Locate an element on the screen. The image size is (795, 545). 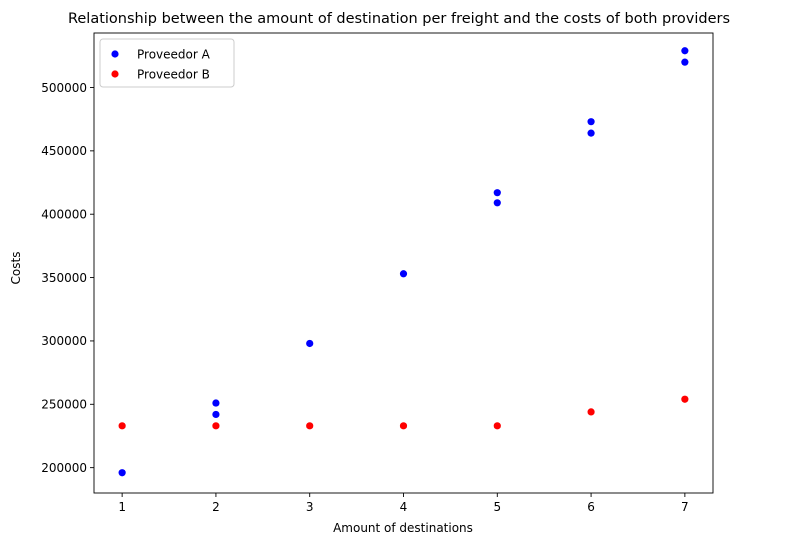
y-tick-label: 500000 is located at coordinates (64, 88).